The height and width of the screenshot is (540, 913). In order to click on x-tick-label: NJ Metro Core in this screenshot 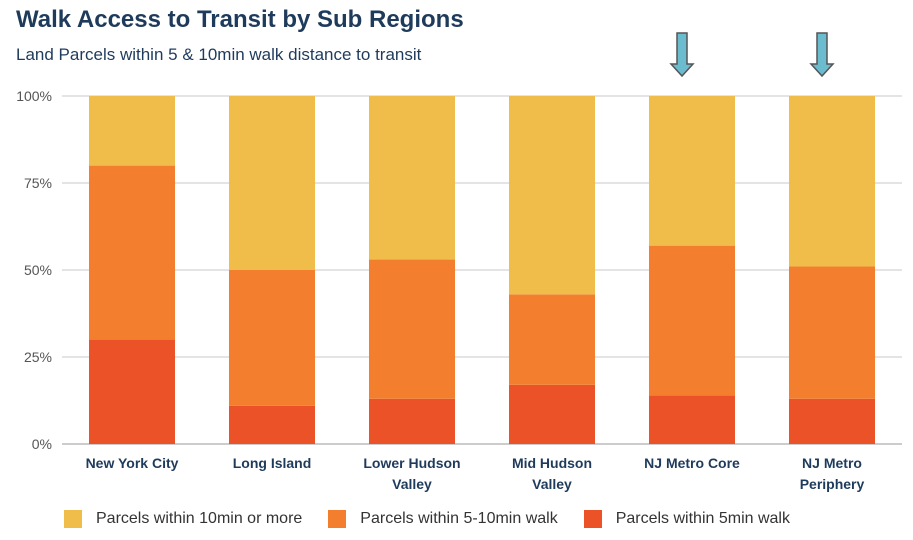, I will do `click(692, 463)`.